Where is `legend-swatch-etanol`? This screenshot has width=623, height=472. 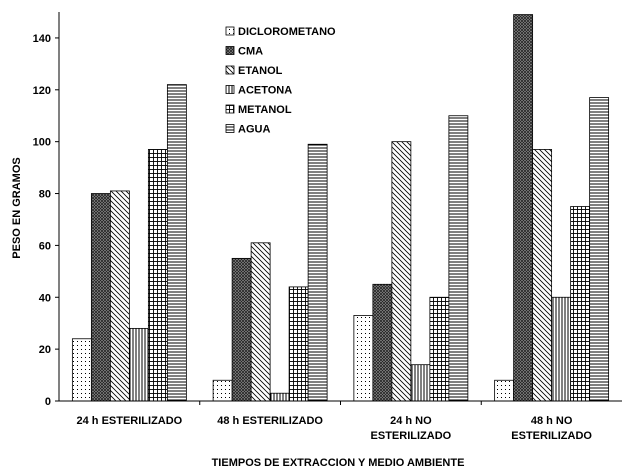 legend-swatch-etanol is located at coordinates (230, 70).